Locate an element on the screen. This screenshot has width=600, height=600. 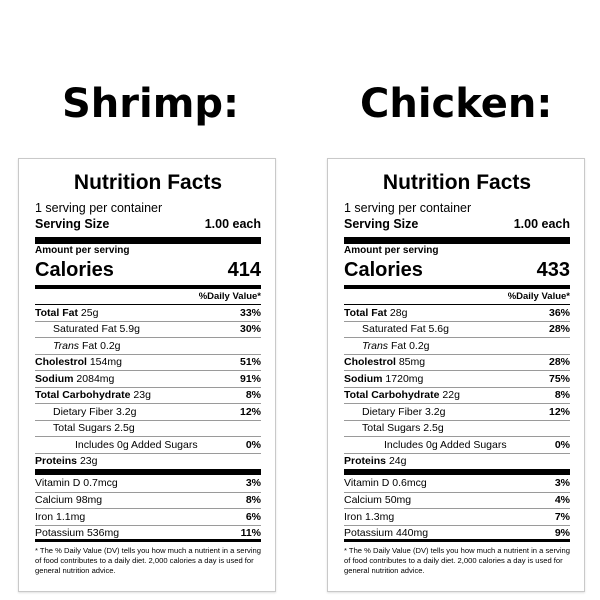
row-calcium: Calcium 98mg 8% is located at coordinates (148, 500).